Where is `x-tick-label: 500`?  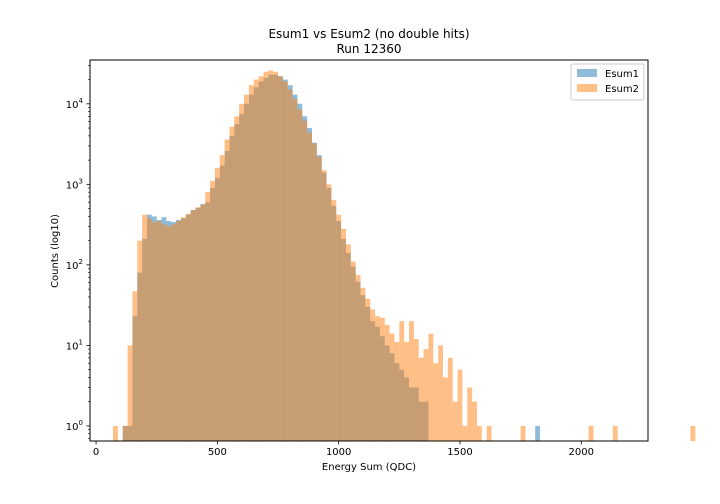 x-tick-label: 500 is located at coordinates (217, 452).